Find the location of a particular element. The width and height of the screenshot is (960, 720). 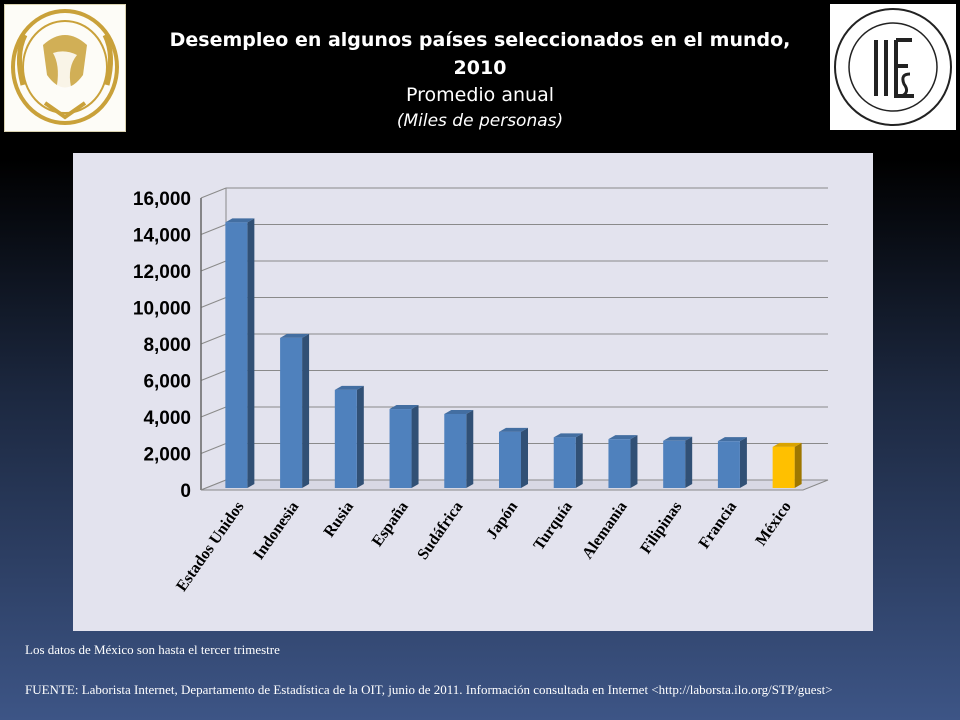

x-tick-label: Japón is located at coordinates (502, 520).